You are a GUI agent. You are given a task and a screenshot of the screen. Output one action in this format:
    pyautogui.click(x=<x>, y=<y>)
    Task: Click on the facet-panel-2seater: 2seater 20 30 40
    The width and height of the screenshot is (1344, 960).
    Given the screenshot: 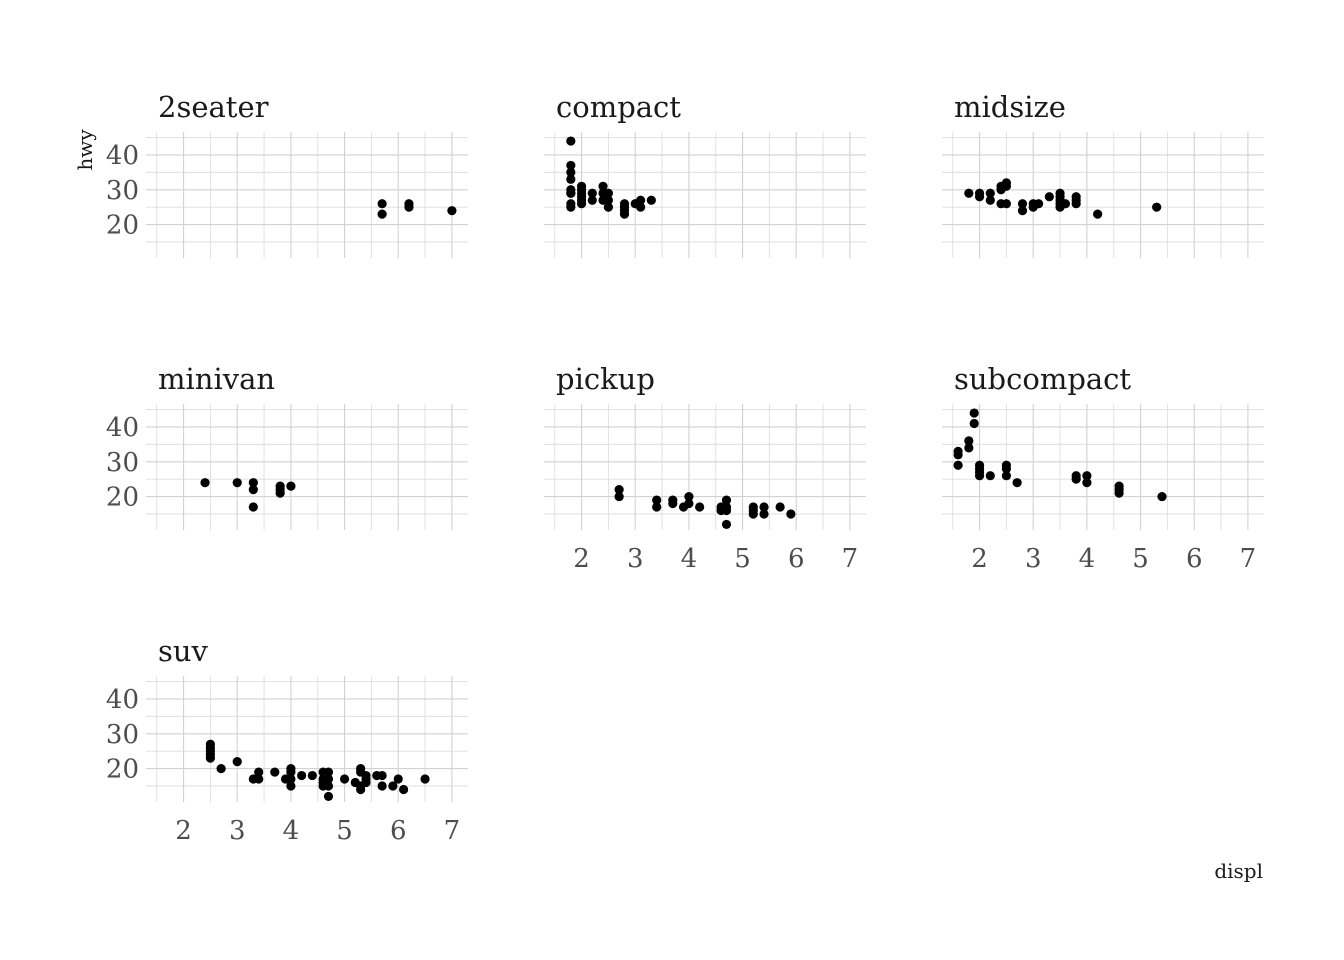 What is the action you would take?
    pyautogui.click(x=287, y=174)
    